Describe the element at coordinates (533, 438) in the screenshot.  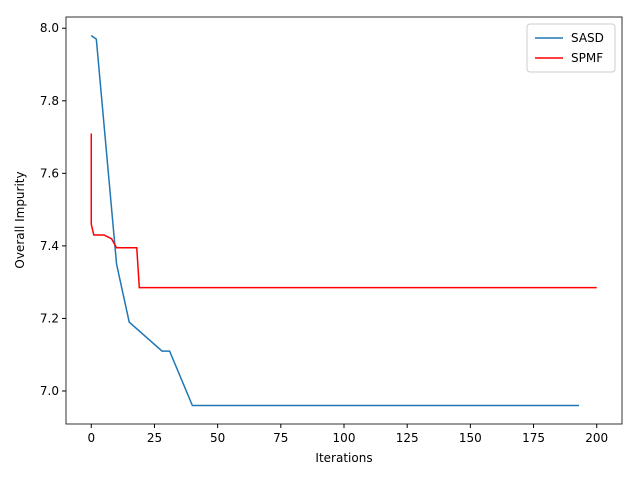
I see `x-tick-label: 175` at that location.